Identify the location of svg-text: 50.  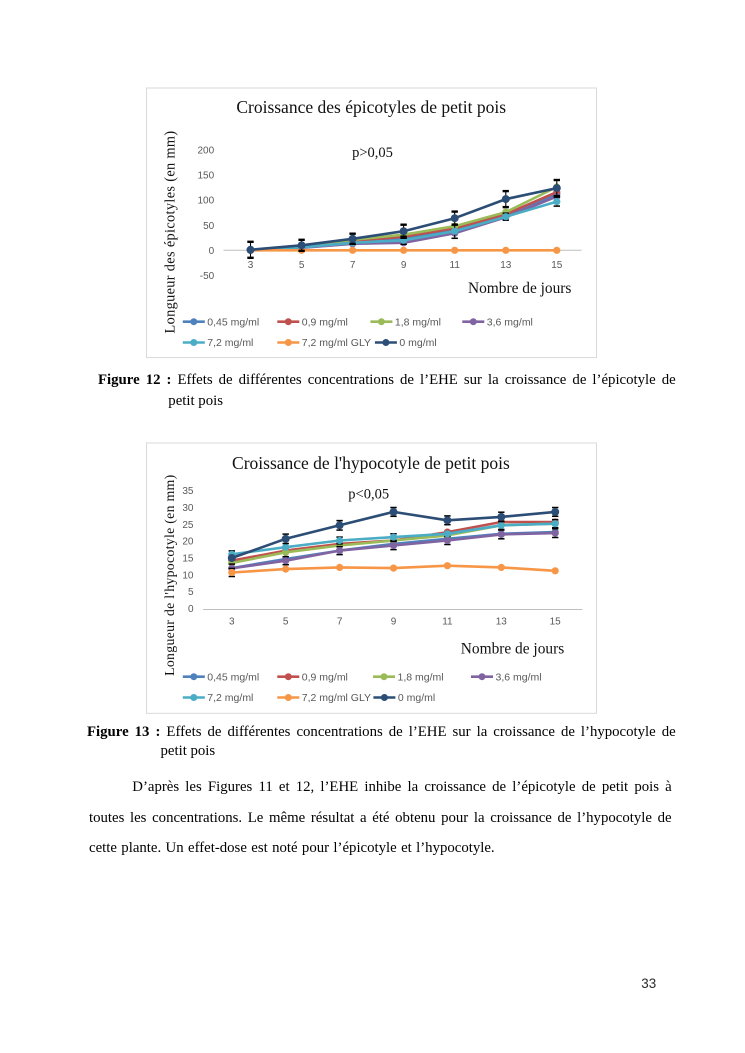
(209, 226).